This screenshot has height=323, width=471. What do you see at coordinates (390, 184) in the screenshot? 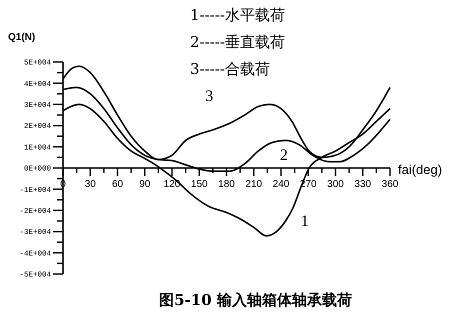
I see `x-tick-label: 360` at bounding box center [390, 184].